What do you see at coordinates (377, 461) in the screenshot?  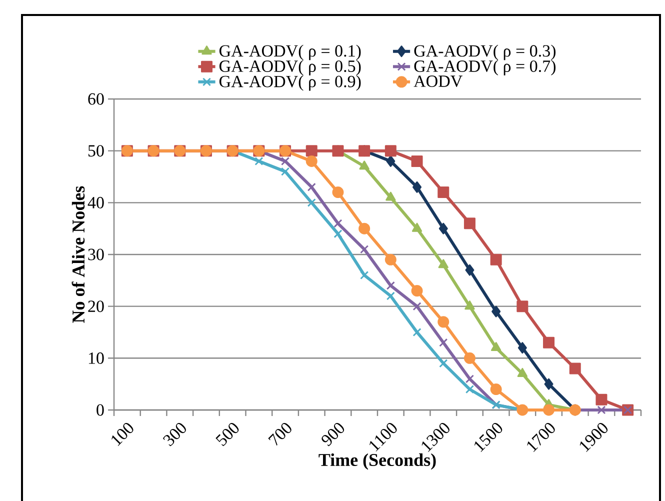 I see `x-axis-title: Time (Seconds)` at bounding box center [377, 461].